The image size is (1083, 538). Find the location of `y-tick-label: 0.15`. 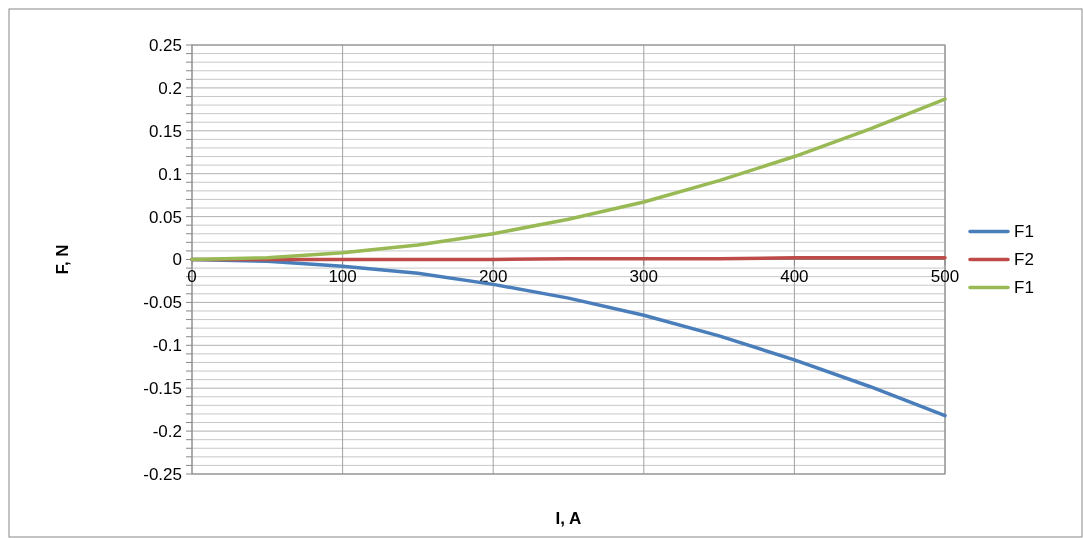

y-tick-label: 0.15 is located at coordinates (165, 131).